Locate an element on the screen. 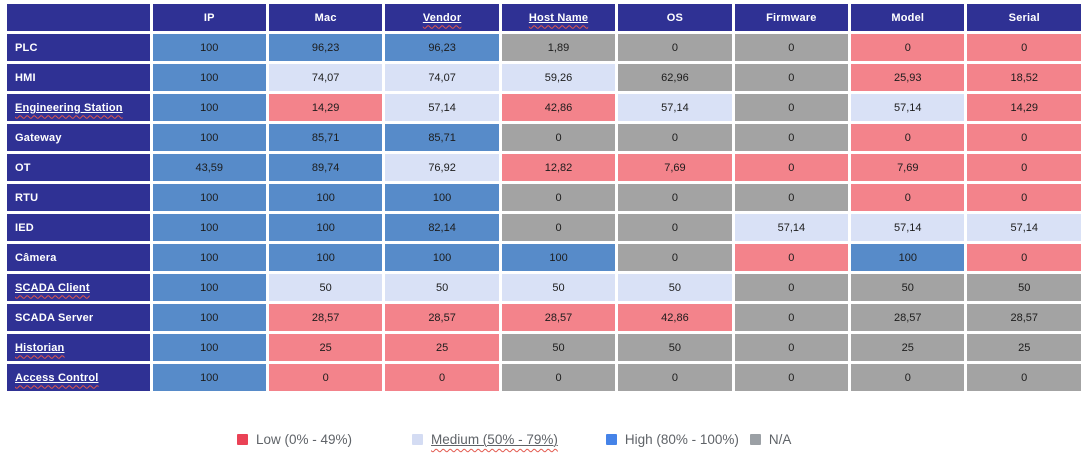 The height and width of the screenshot is (466, 1085). label-text: SCADA Client is located at coordinates (52, 287).